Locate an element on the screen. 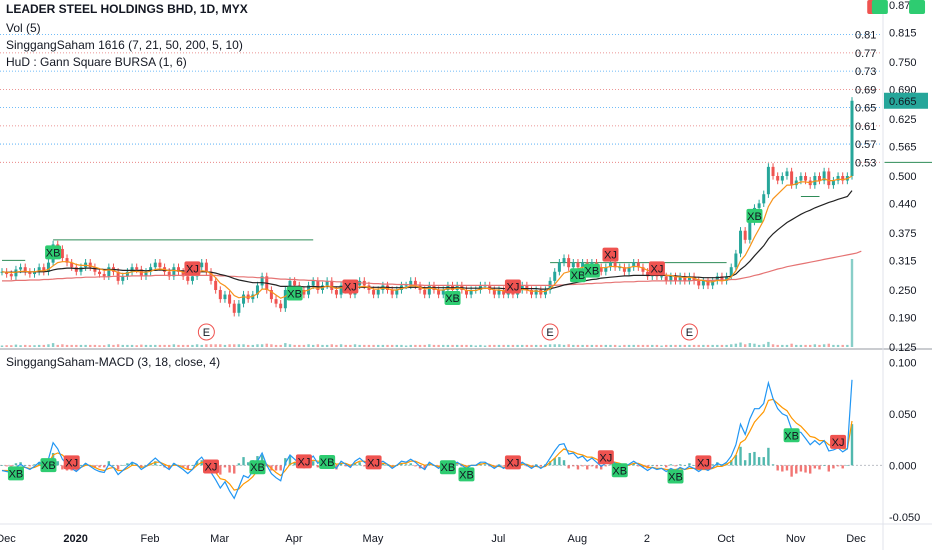  signal-badge: XB is located at coordinates (592, 272).